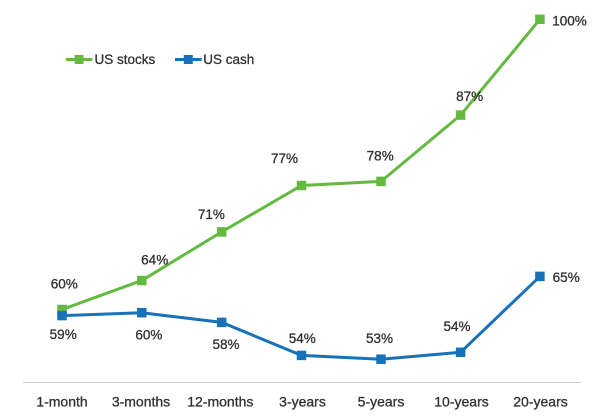  What do you see at coordinates (228, 59) in the screenshot?
I see `svg-text: US cash` at bounding box center [228, 59].